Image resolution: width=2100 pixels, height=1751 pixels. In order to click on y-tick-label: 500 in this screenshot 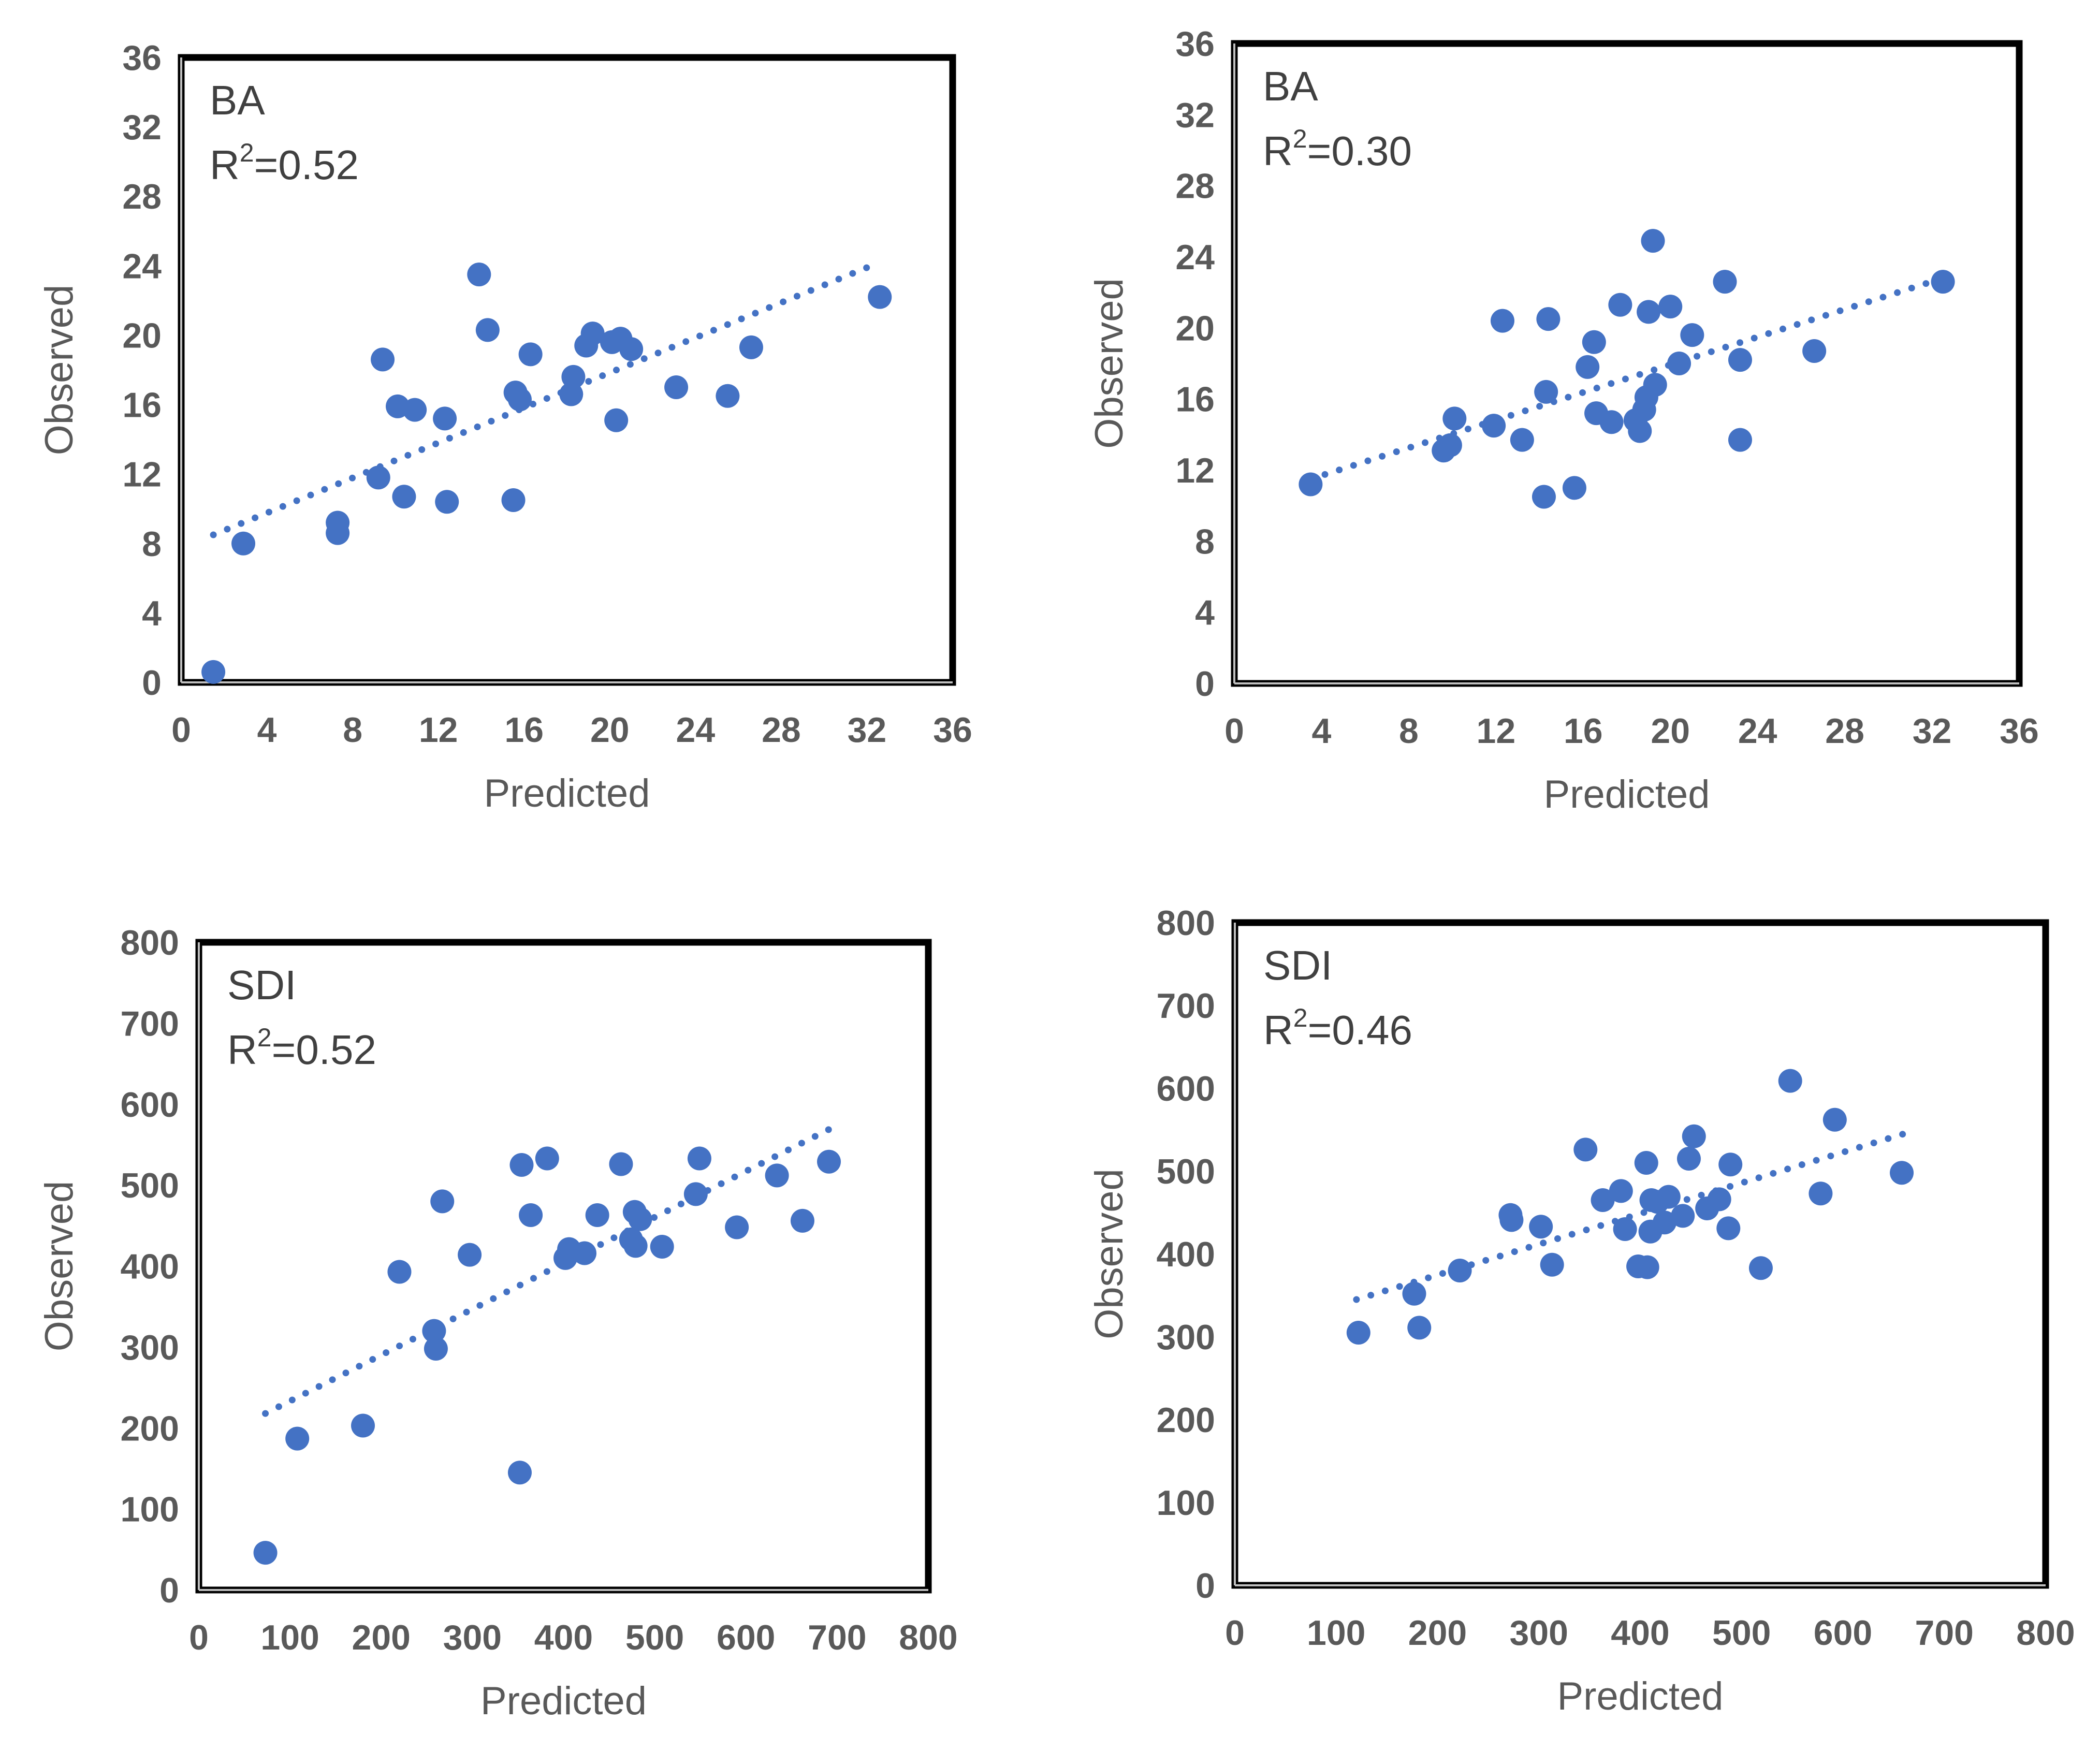, I will do `click(1186, 1171)`.